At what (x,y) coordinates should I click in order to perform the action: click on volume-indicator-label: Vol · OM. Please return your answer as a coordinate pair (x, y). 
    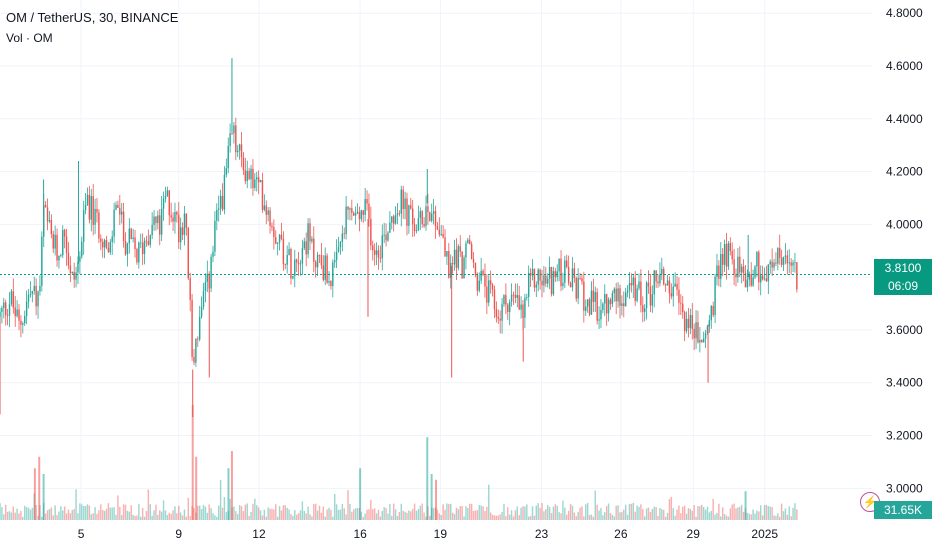
    Looking at the image, I should click on (29, 38).